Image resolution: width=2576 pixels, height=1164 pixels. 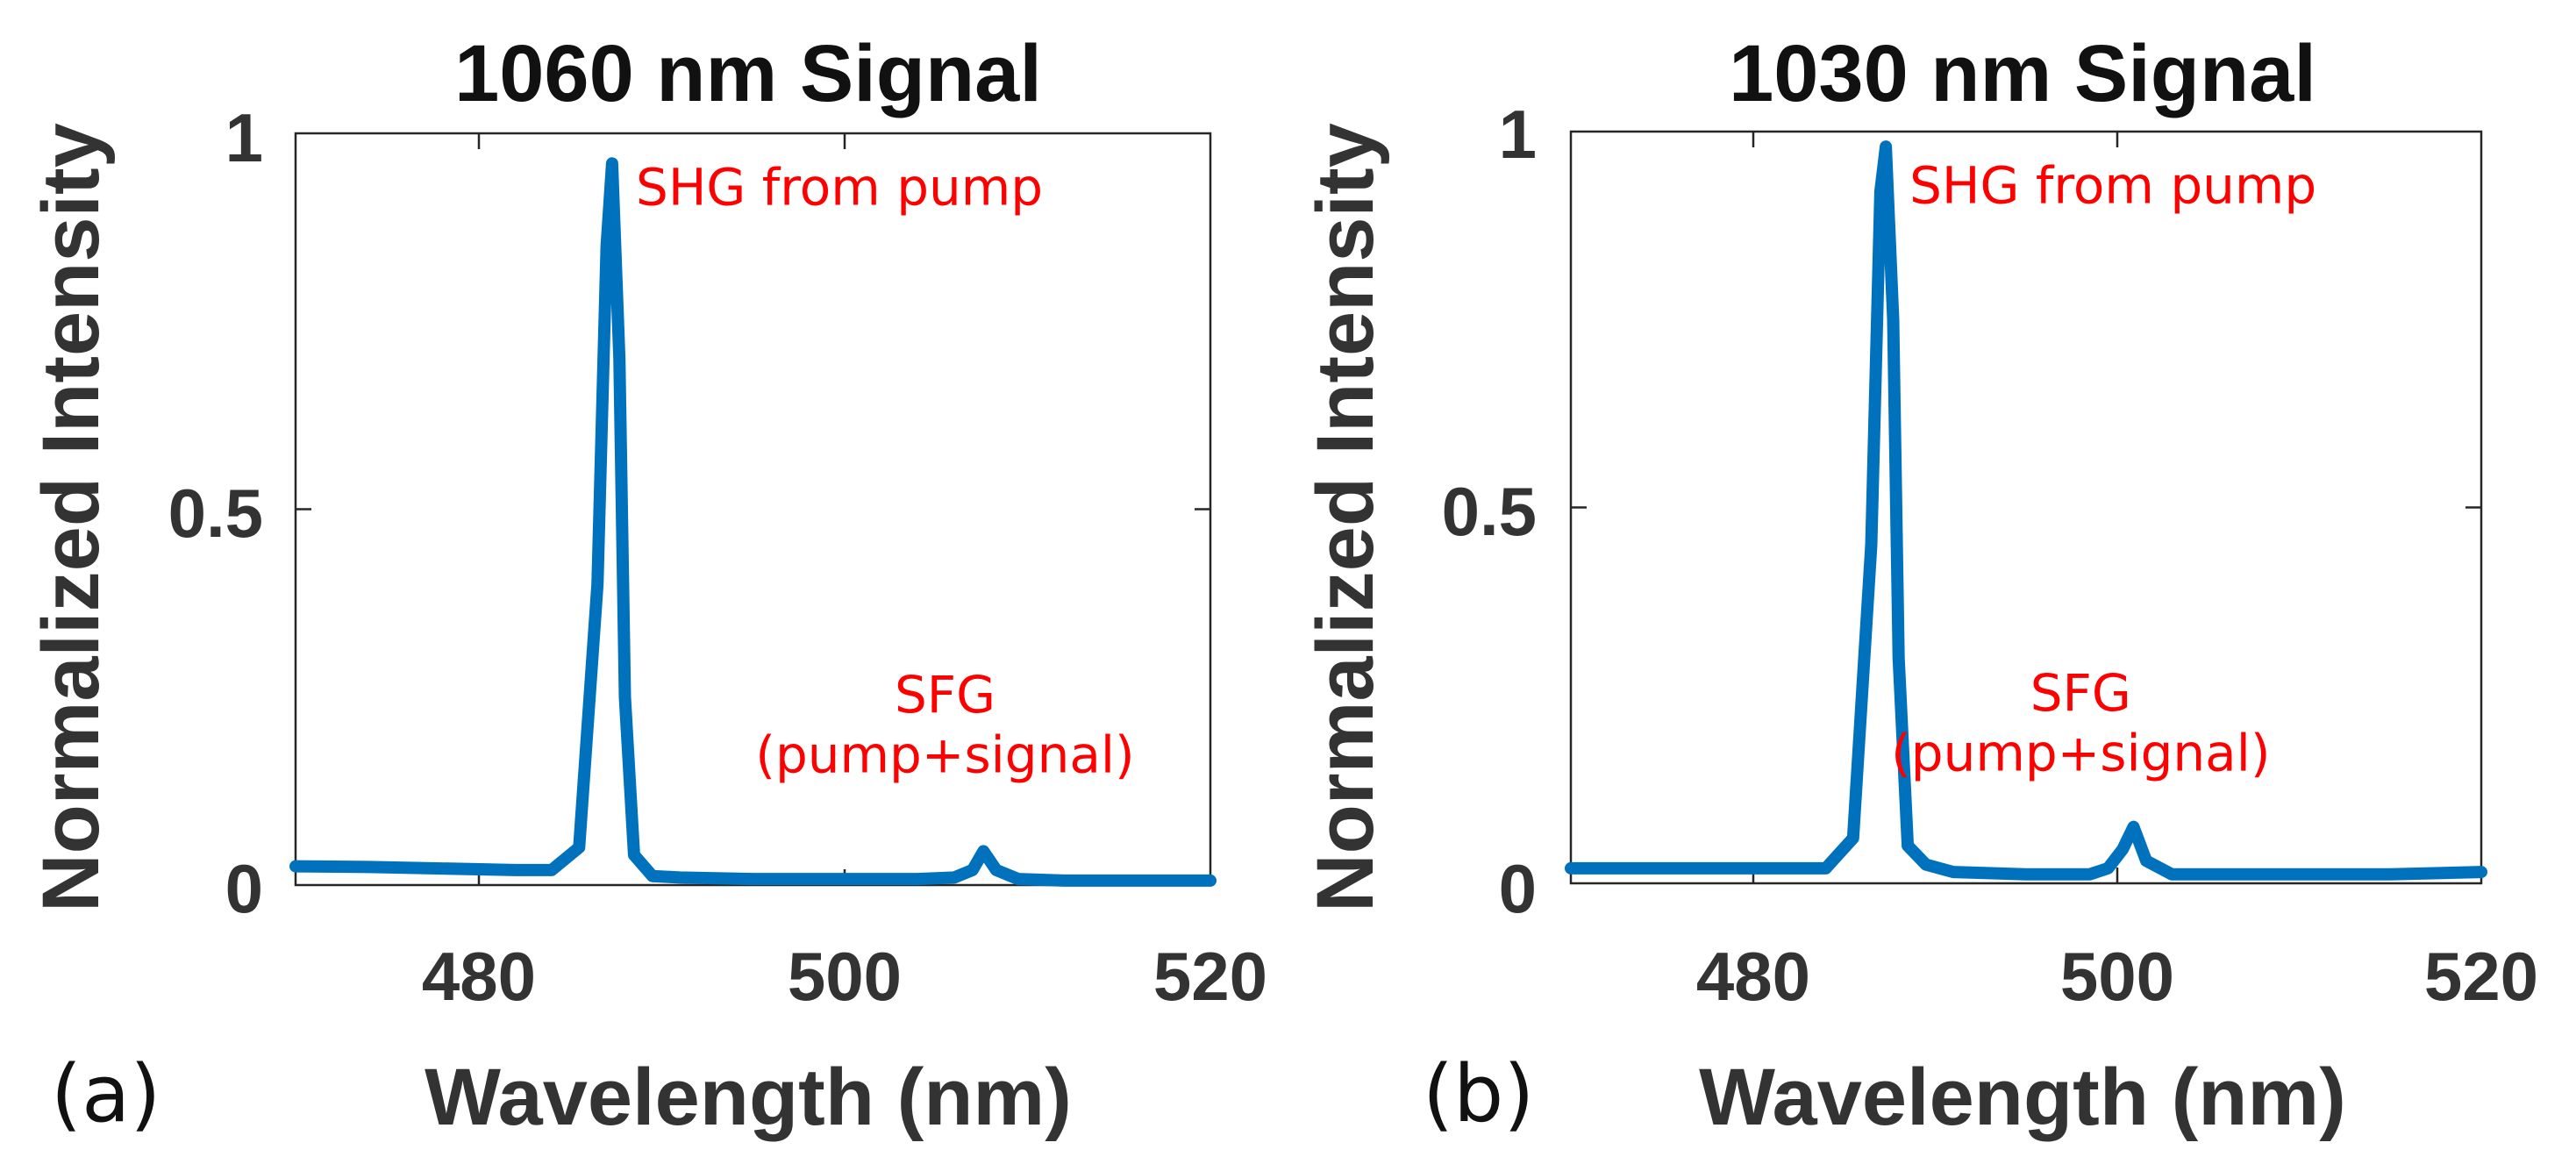 I want to click on panel-label: (b), so click(x=1479, y=1094).